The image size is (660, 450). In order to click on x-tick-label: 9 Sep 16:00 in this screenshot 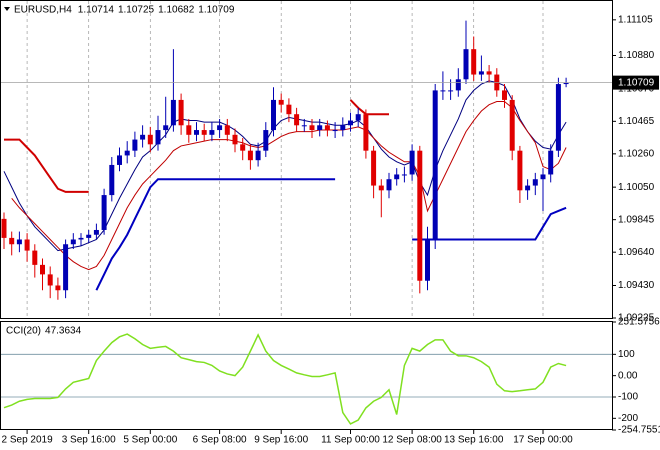, I will do `click(281, 440)`.